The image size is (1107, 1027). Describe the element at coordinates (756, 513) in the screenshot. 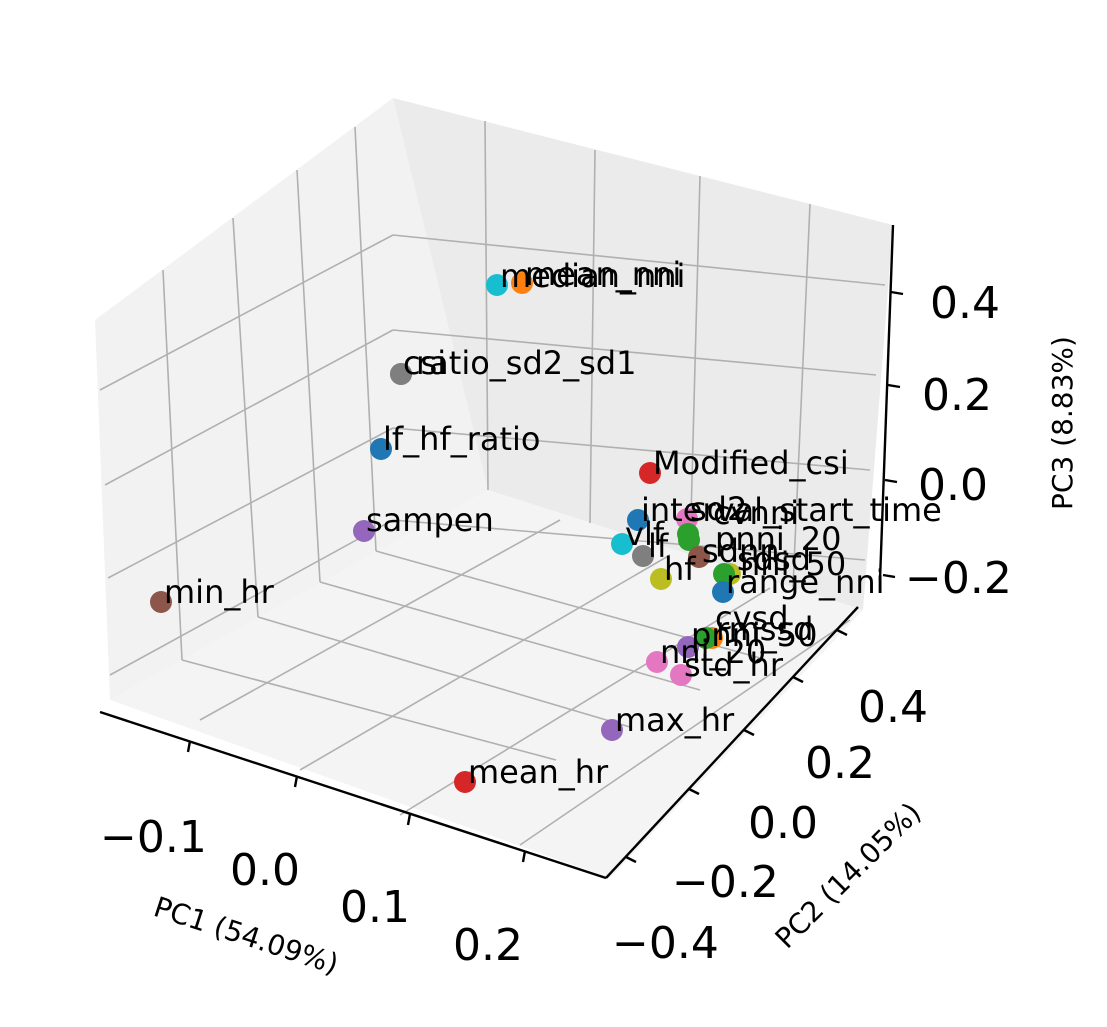

I see `data-point-label: cvnni` at that location.